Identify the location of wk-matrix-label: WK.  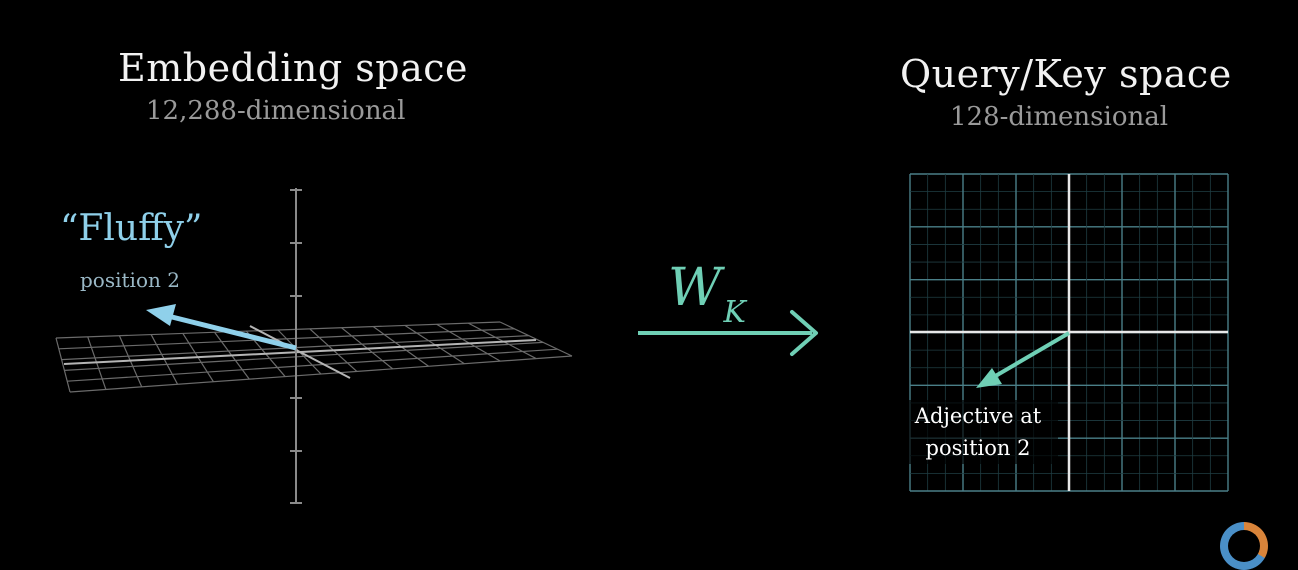
(707, 294).